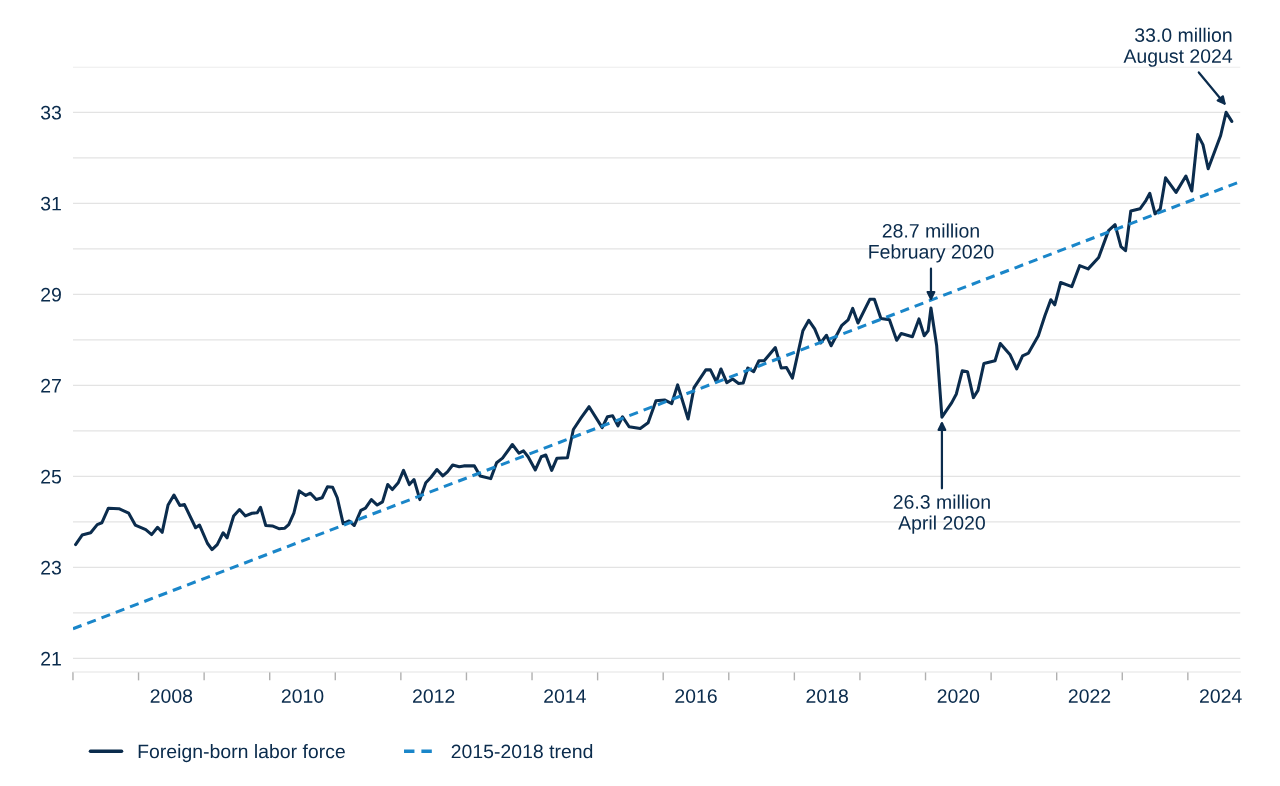 The height and width of the screenshot is (786, 1280). Describe the element at coordinates (51, 658) in the screenshot. I see `y-tick-label: 21` at that location.